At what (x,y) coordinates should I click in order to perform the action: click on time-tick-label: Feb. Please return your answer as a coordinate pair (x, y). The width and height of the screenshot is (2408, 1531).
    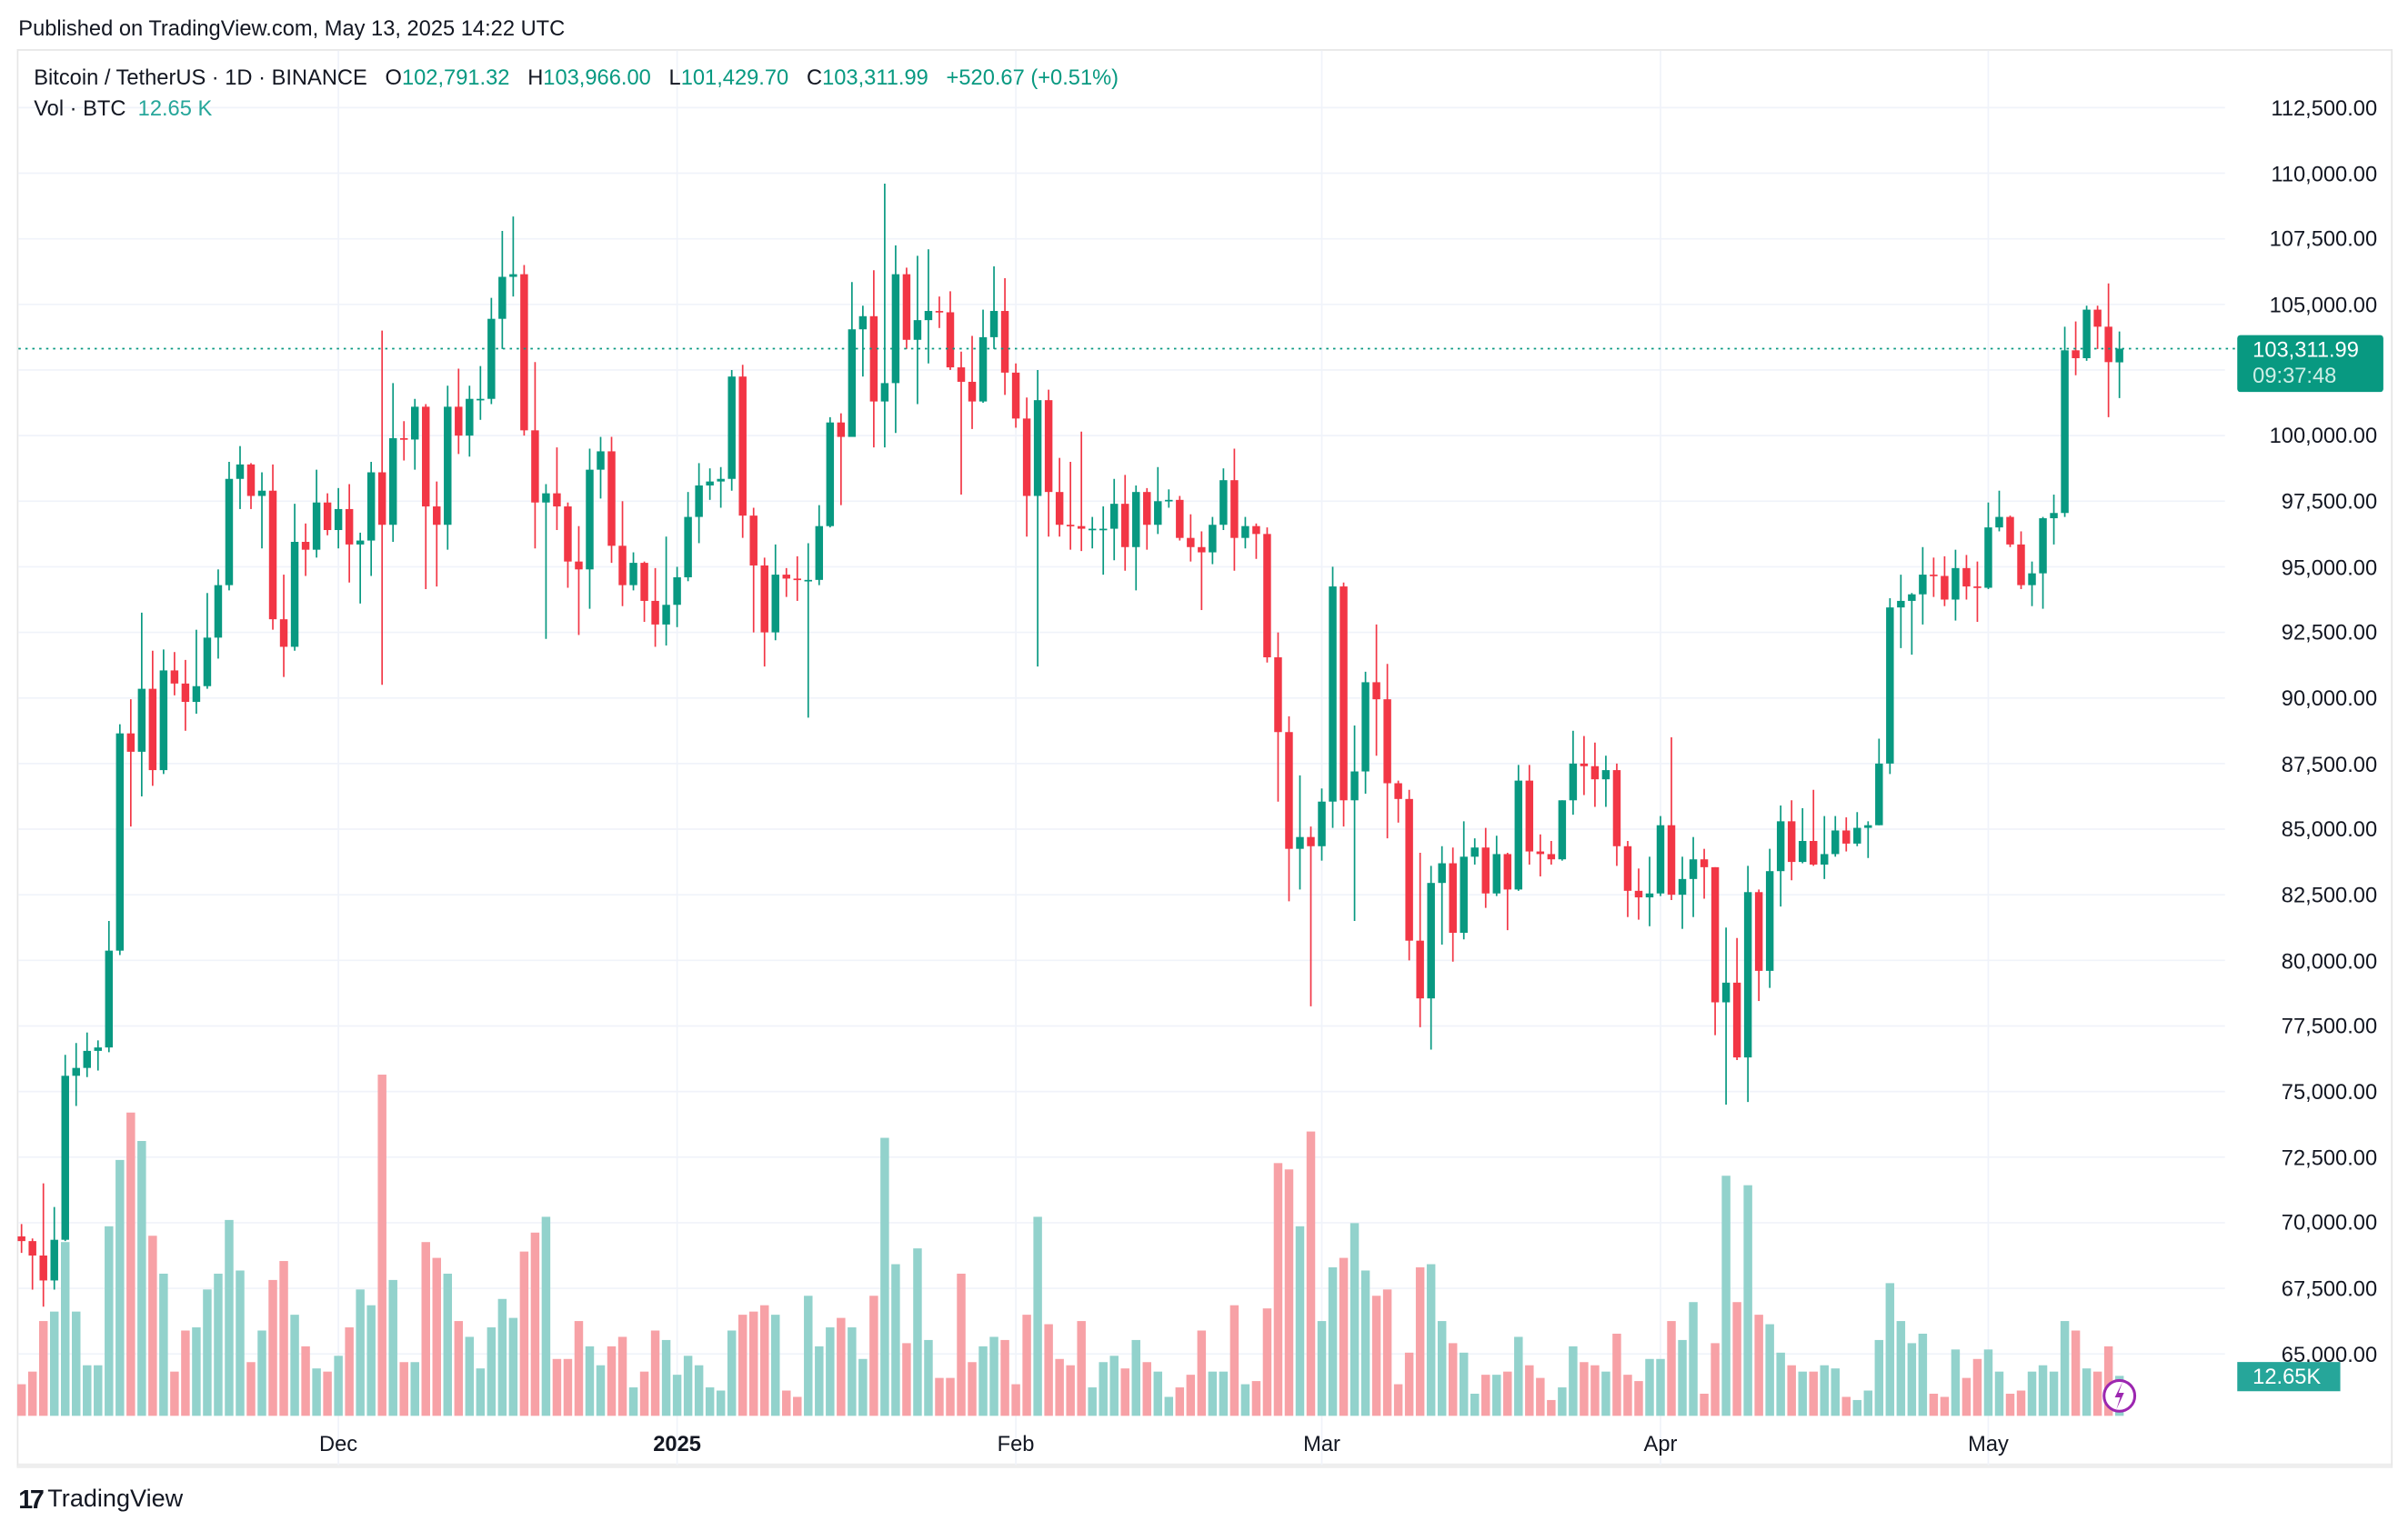
    Looking at the image, I should click on (1016, 1443).